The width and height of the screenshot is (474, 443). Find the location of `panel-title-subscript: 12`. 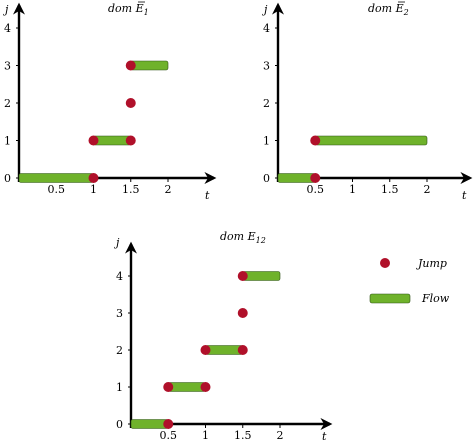

panel-title-subscript: 12 is located at coordinates (261, 240).